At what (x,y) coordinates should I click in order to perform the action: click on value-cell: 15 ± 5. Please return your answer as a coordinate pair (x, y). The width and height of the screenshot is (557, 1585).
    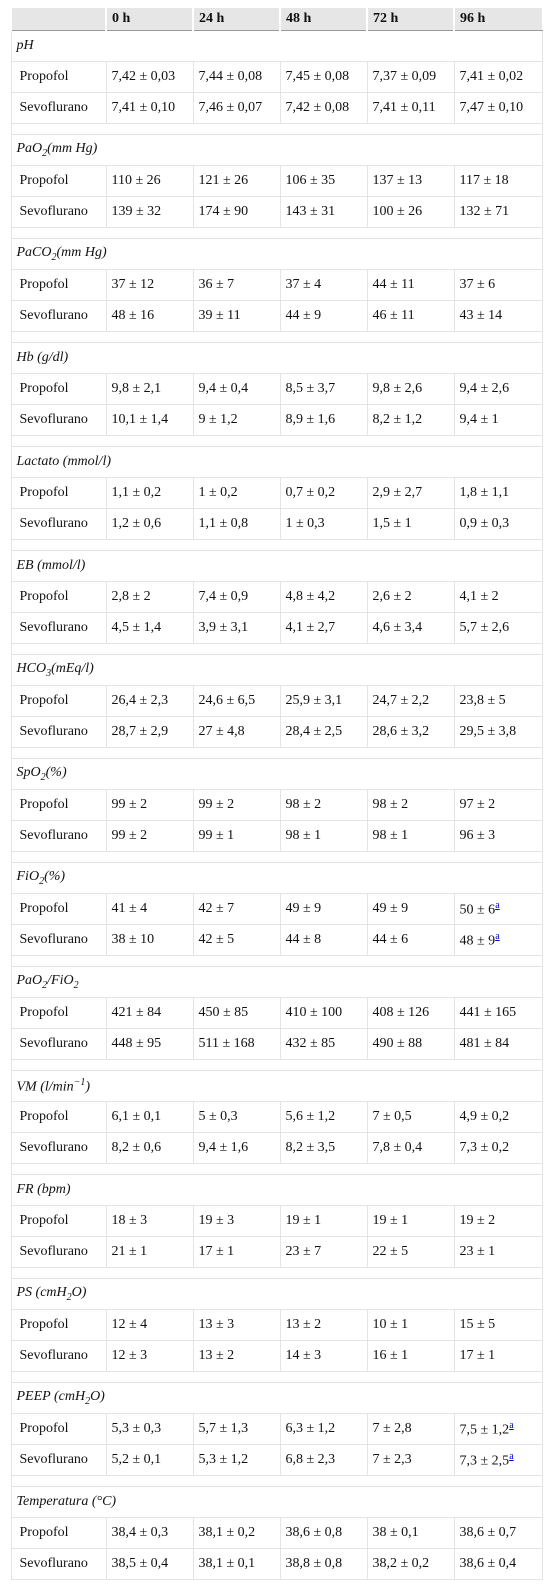
    Looking at the image, I should click on (498, 1325).